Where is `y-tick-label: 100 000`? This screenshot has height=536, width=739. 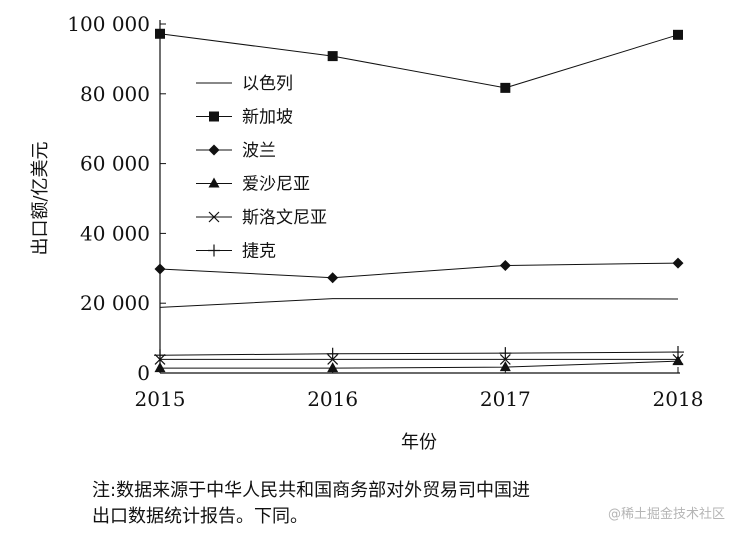 y-tick-label: 100 000 is located at coordinates (108, 24).